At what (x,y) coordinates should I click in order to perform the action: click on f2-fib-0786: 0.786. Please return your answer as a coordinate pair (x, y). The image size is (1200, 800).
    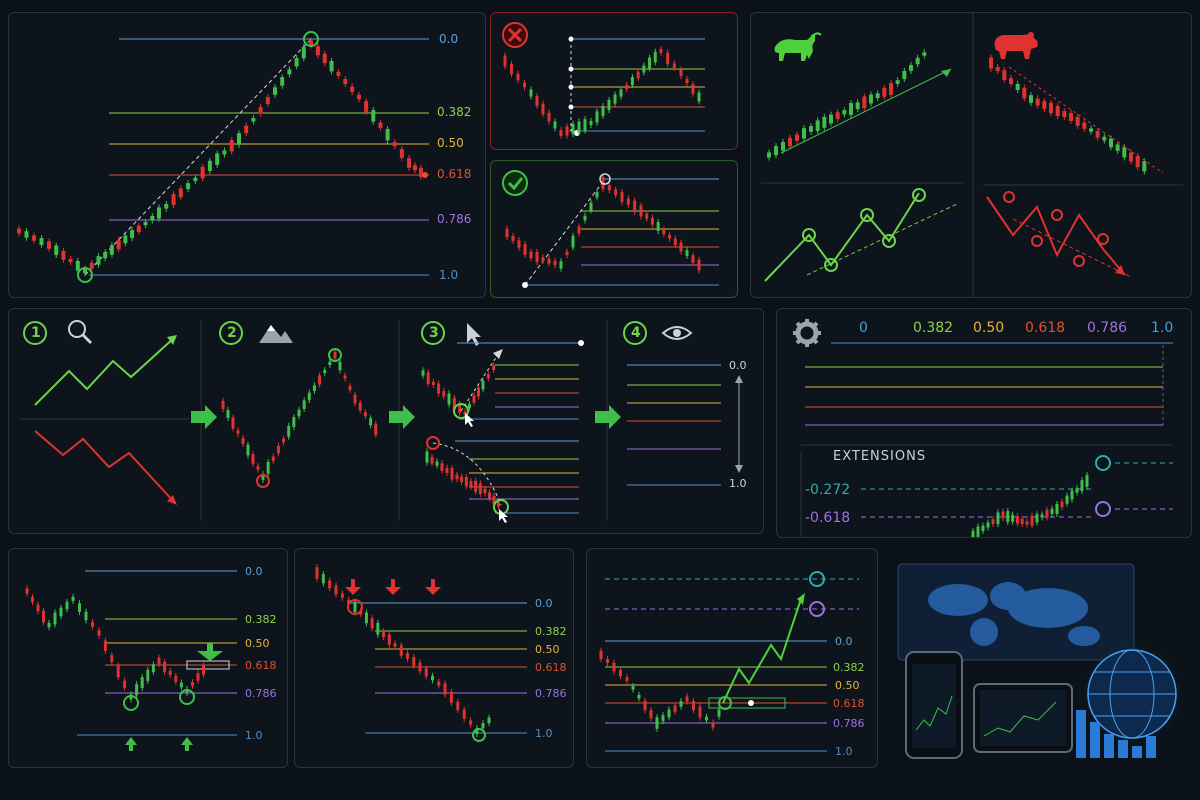
    Looking at the image, I should click on (551, 693).